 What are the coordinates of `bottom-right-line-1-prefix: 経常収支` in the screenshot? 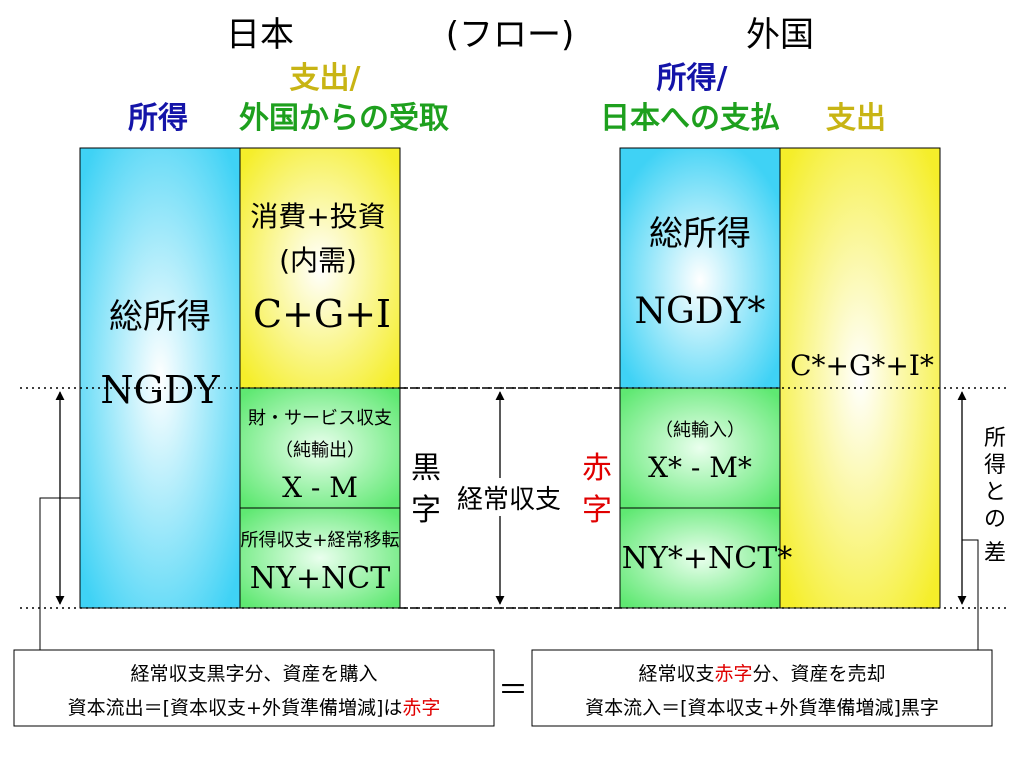 It's located at (676, 674).